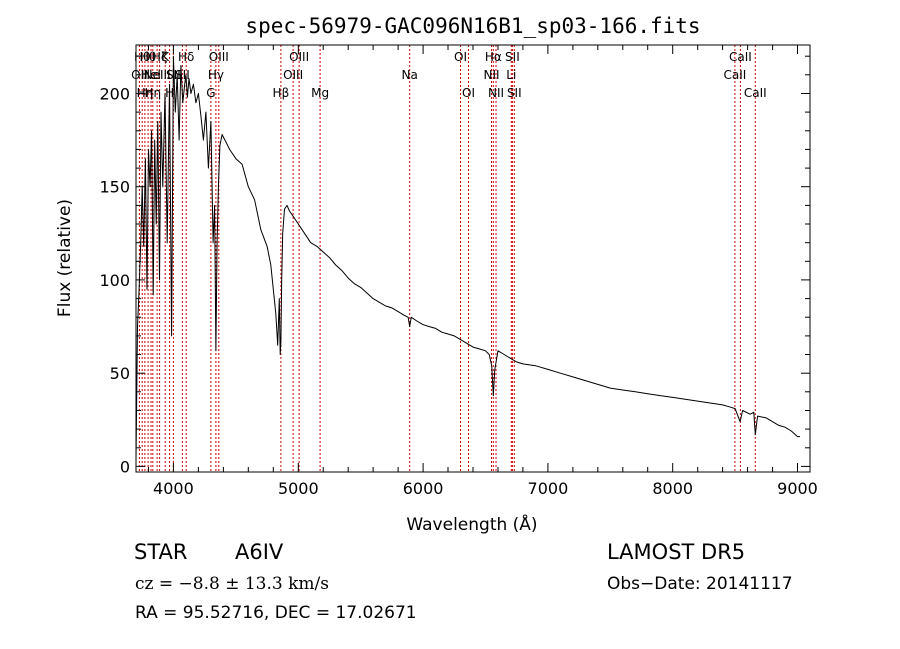  I want to click on line-label: NeIII, so click(157, 75).